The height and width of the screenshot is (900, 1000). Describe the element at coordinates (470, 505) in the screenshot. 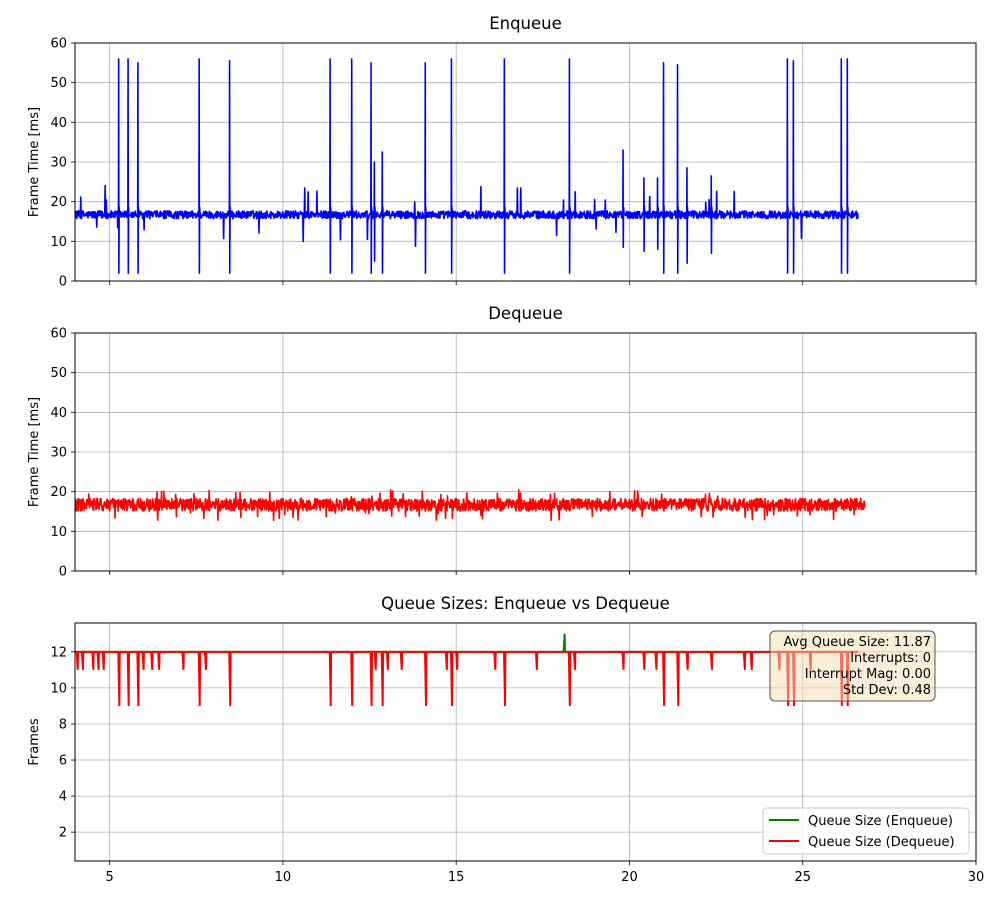

I see `dequeue-frame-time-line` at that location.